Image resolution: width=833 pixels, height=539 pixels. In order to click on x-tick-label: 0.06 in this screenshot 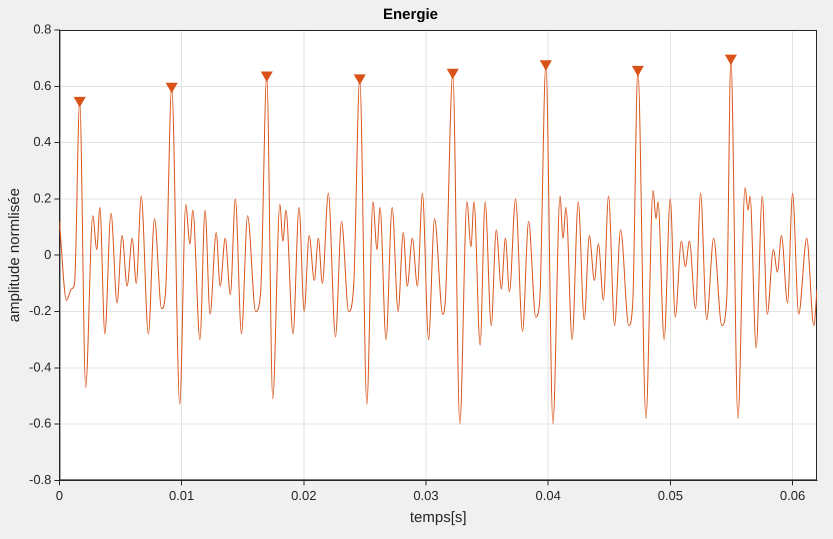, I will do `click(793, 495)`.